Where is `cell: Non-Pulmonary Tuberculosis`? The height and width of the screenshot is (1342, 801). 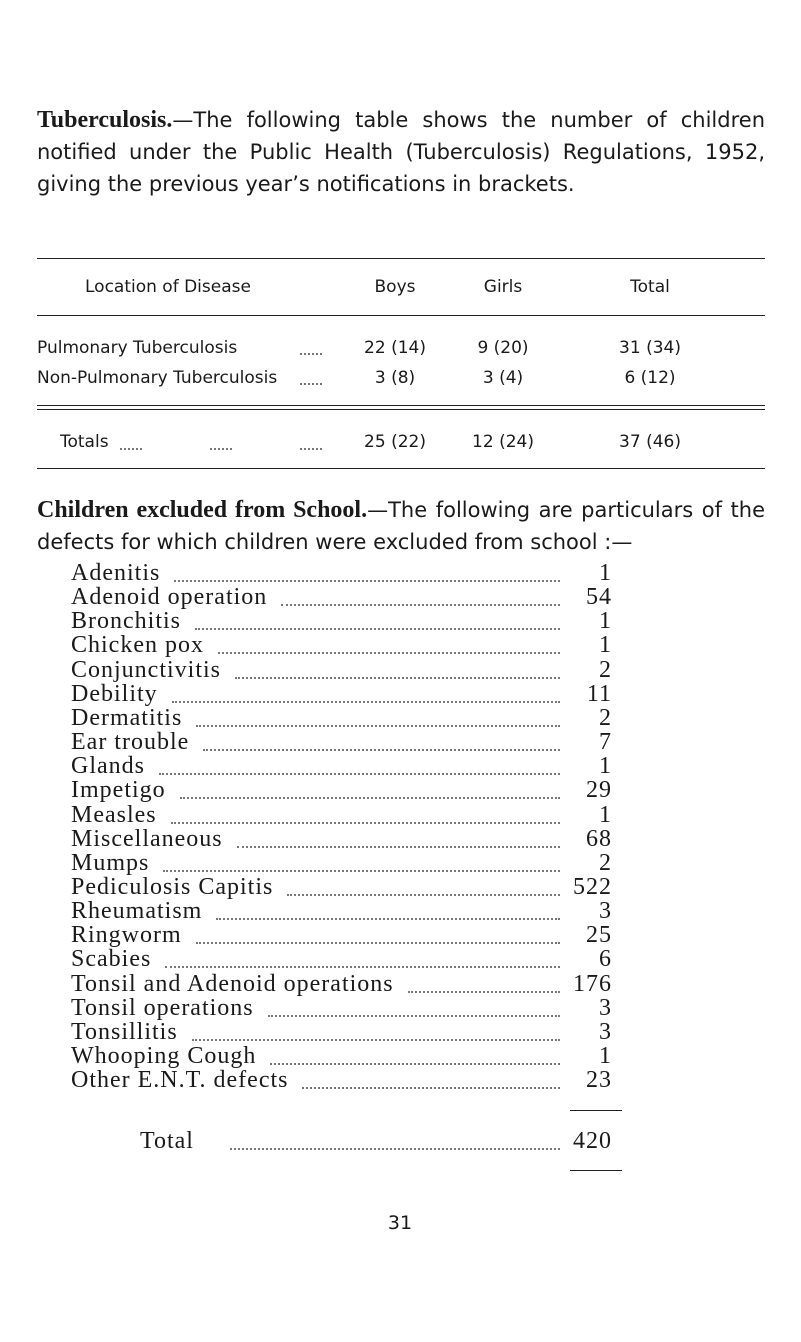
cell: Non-Pulmonary Tuberculosis is located at coordinates (157, 378).